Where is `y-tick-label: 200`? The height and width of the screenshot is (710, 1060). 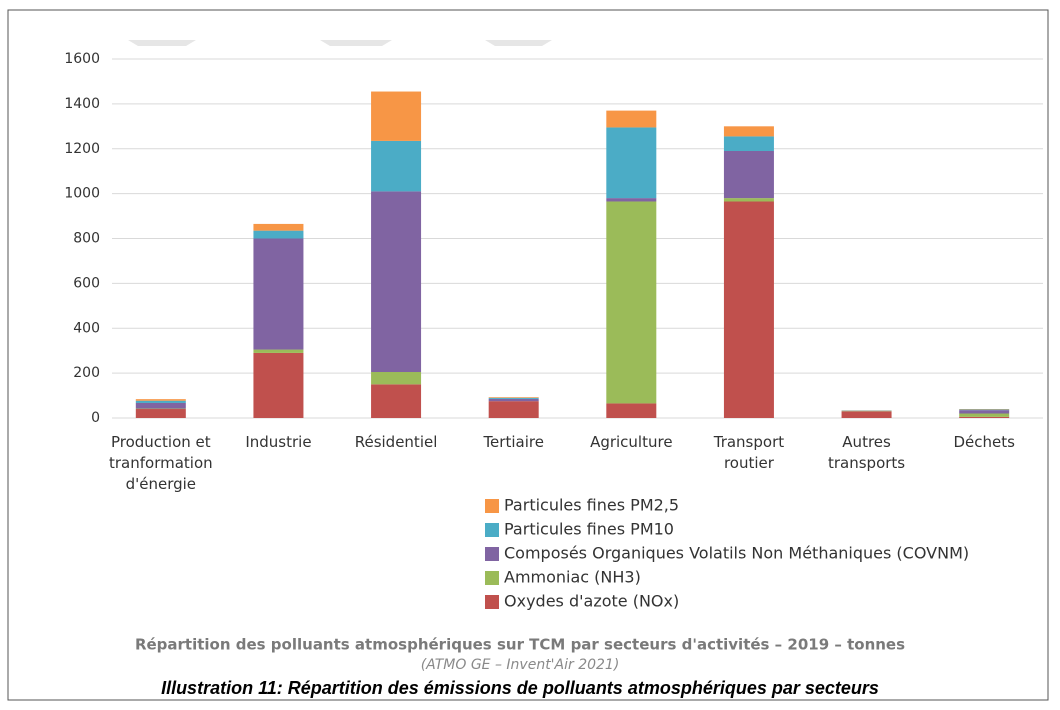 y-tick-label: 200 is located at coordinates (86, 373).